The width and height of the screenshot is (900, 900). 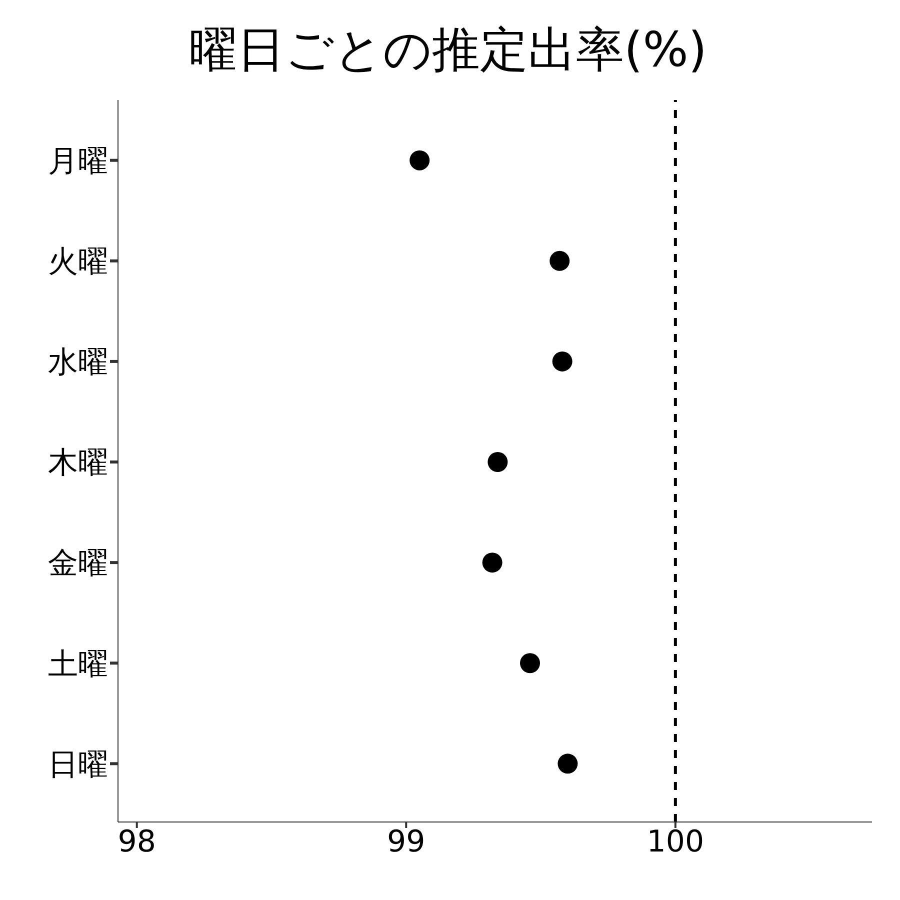 What do you see at coordinates (675, 842) in the screenshot?
I see `x-tick-label: 100` at bounding box center [675, 842].